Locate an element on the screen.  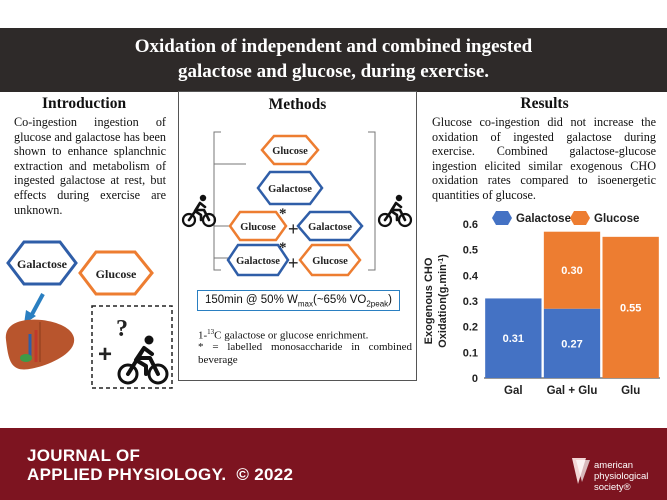
x-tick-label: Gal + Glu is located at coordinates (572, 391).